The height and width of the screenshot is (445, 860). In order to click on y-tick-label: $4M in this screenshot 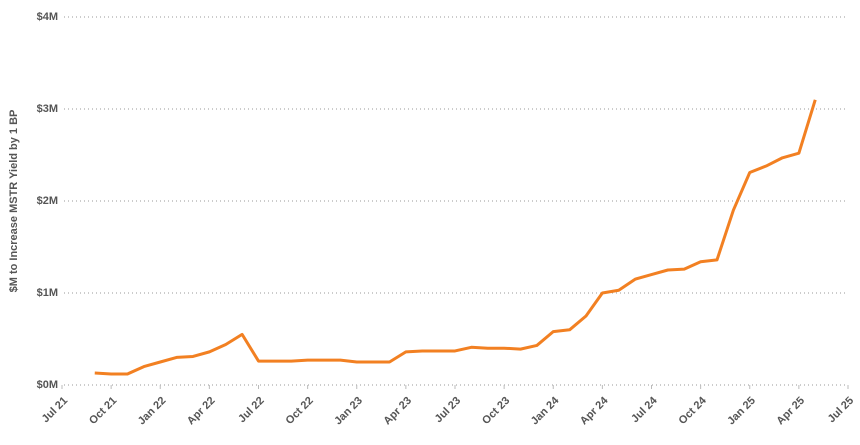, I will do `click(47, 17)`.